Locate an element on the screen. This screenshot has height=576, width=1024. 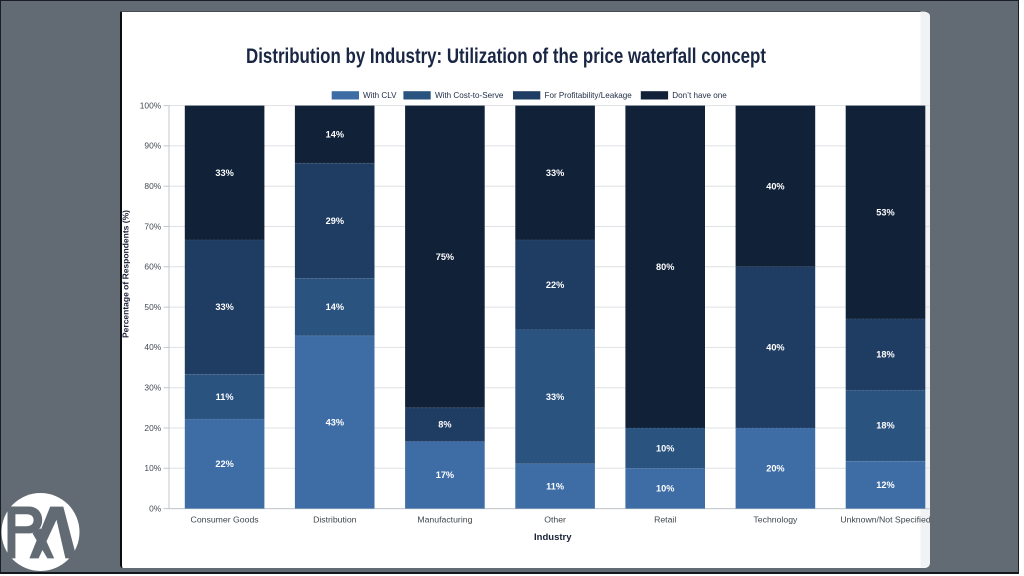
svg-text: Manufacturing is located at coordinates (444, 520).